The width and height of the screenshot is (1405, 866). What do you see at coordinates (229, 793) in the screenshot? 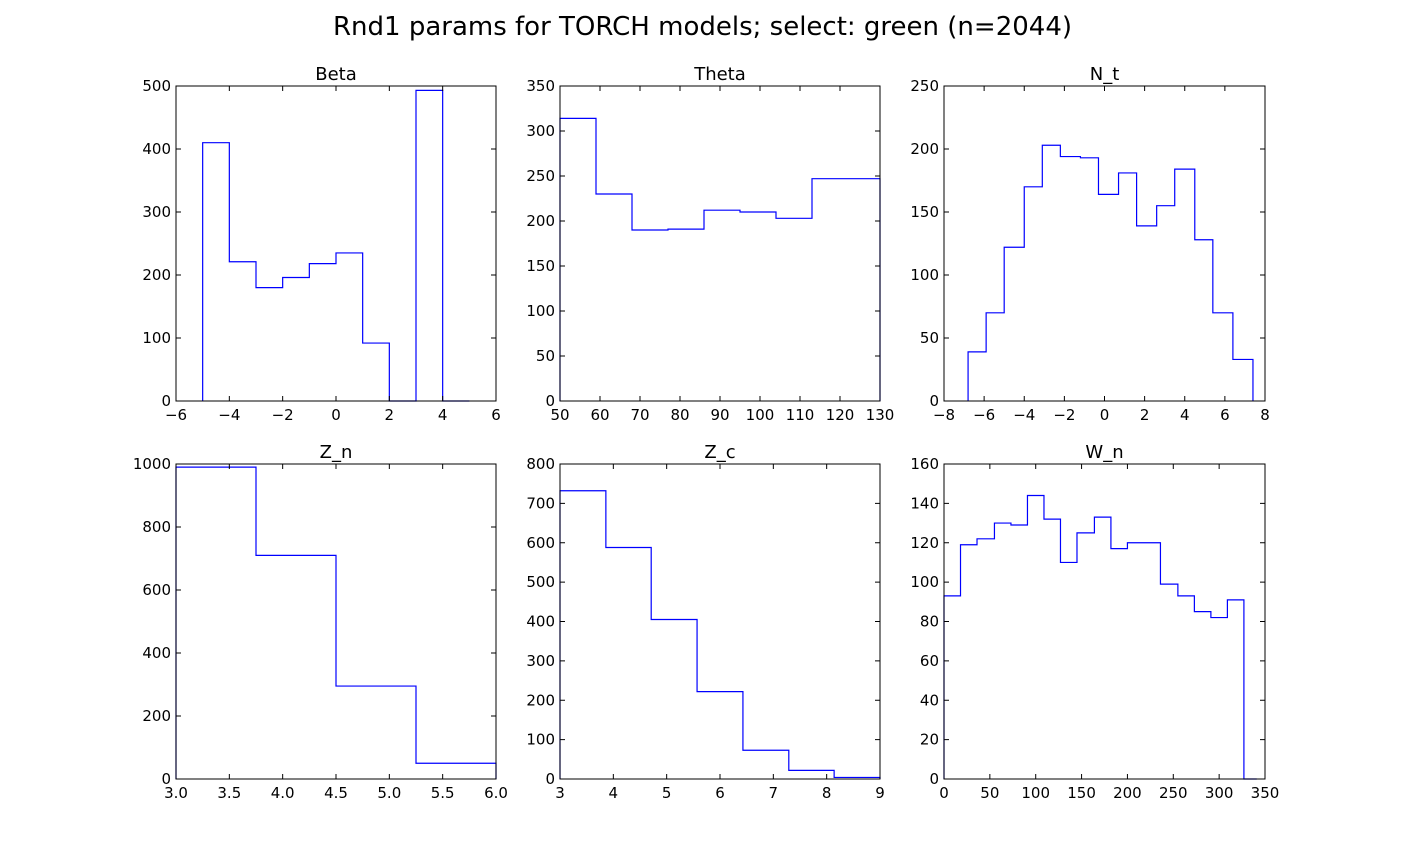
I see `x-tick-label: 3.5` at bounding box center [229, 793].